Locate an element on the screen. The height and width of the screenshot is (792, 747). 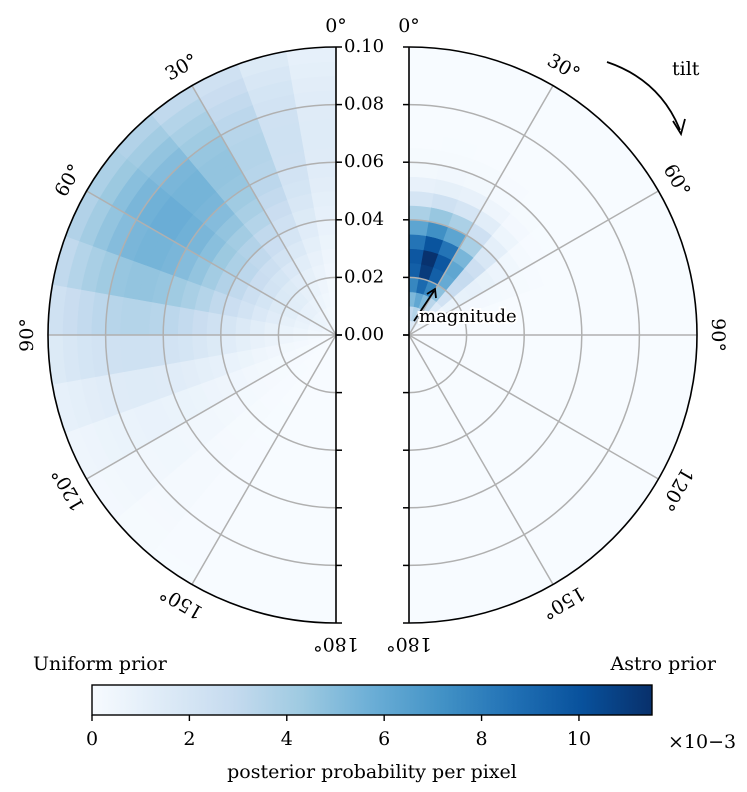
magnitude-annotation: magnitude is located at coordinates (468, 316).